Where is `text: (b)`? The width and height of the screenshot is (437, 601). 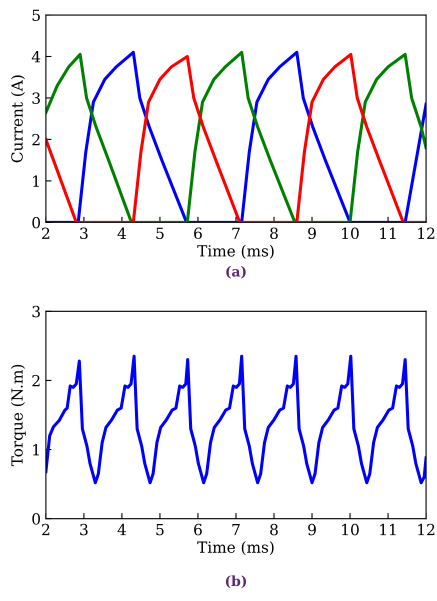
text: (b) is located at coordinates (236, 581).